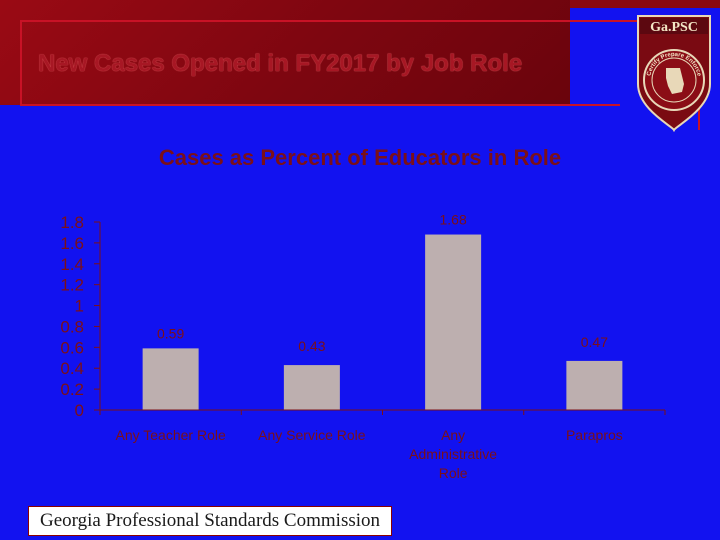 This screenshot has height=540, width=720. I want to click on data-label: 0.59, so click(170, 333).